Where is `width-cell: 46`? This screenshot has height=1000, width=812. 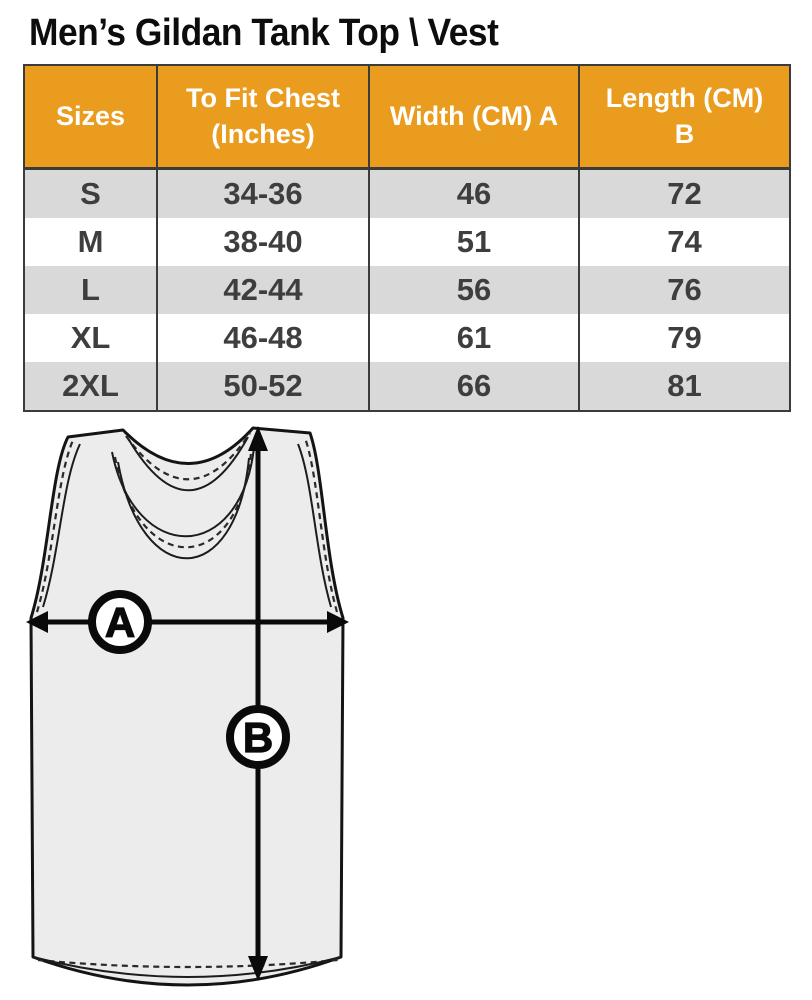 width-cell: 46 is located at coordinates (473, 193).